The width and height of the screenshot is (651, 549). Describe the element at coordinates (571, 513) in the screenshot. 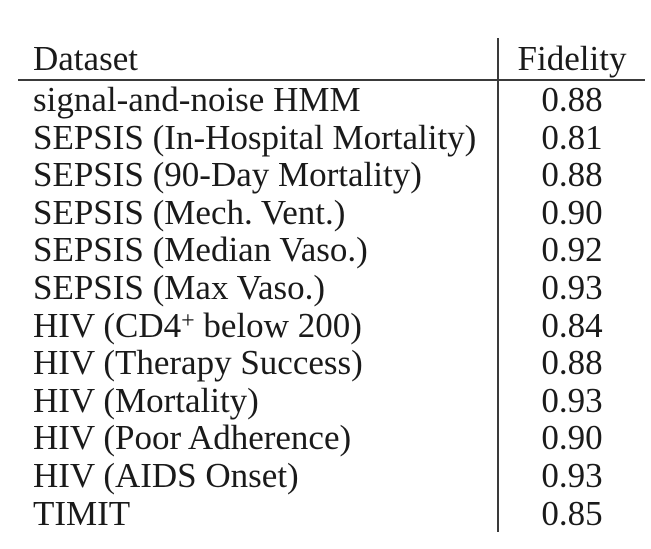

I see `fidelity-cell: 0.85` at that location.